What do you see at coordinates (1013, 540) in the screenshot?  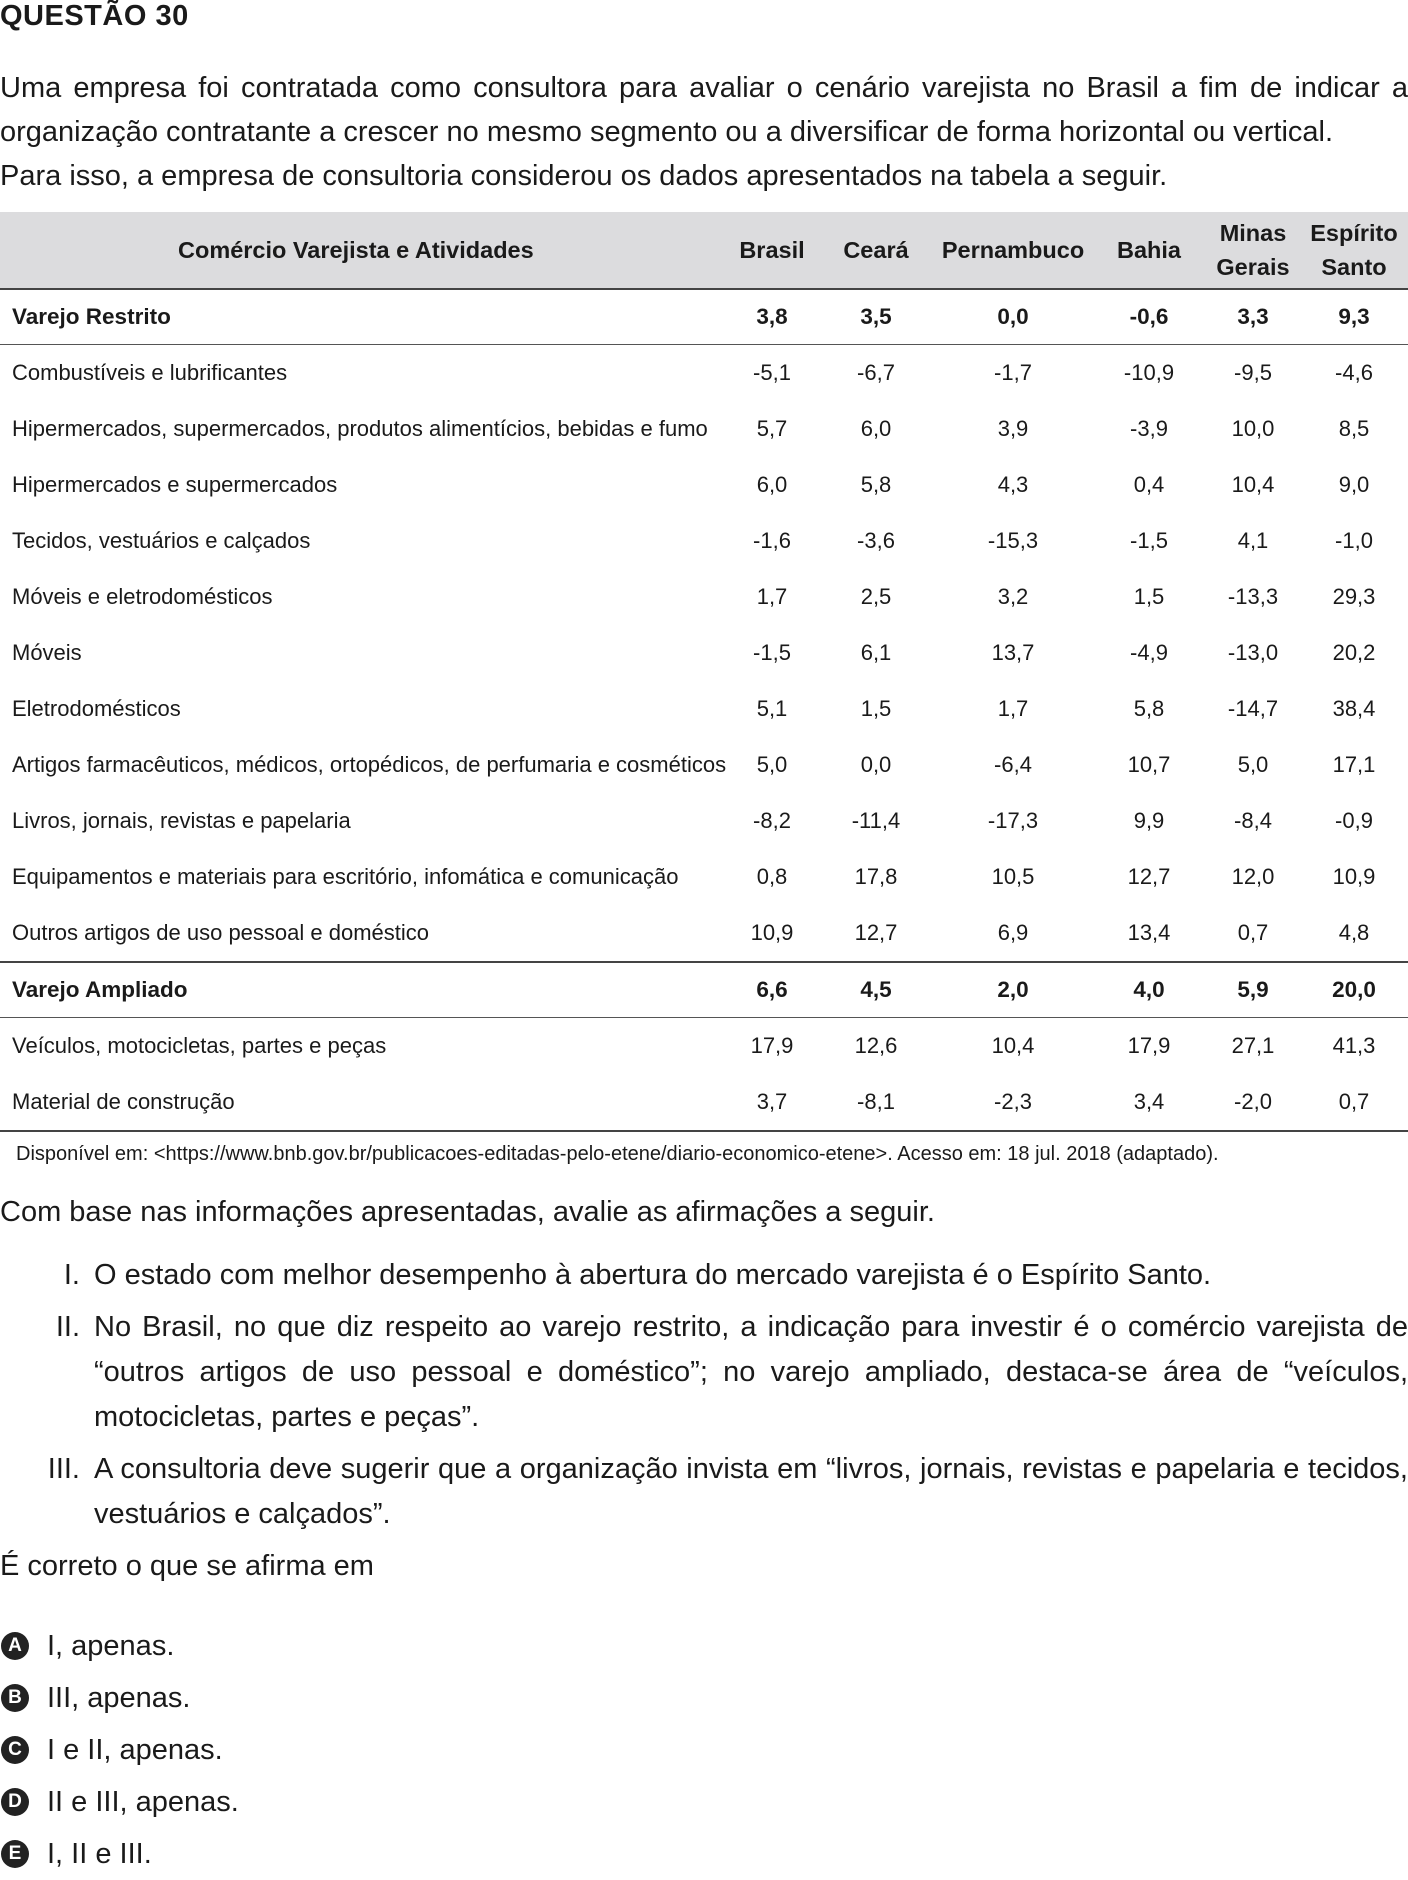 I see `row-value: -15,3` at bounding box center [1013, 540].